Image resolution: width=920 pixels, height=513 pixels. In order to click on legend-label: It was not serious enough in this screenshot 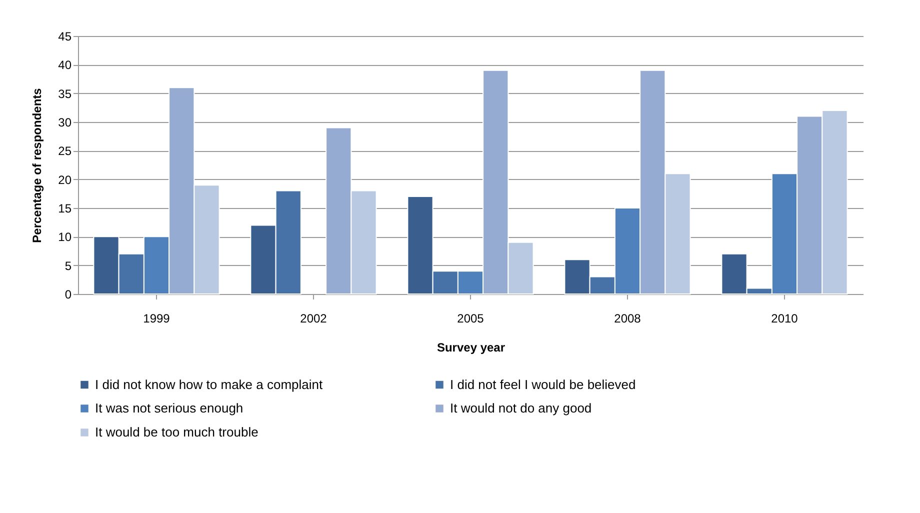, I will do `click(169, 408)`.